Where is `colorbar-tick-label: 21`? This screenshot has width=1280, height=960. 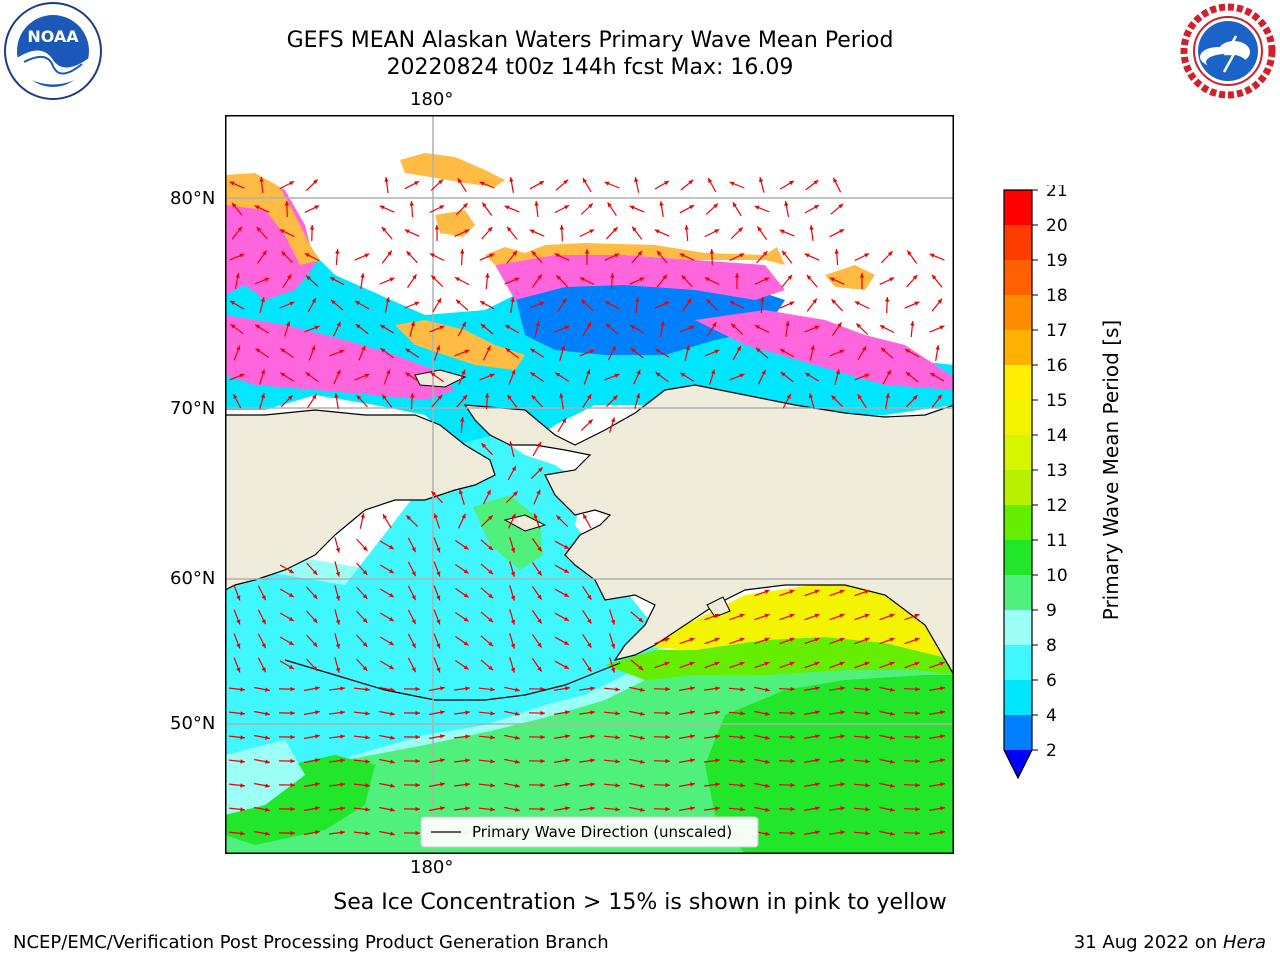 colorbar-tick-label: 21 is located at coordinates (1057, 193).